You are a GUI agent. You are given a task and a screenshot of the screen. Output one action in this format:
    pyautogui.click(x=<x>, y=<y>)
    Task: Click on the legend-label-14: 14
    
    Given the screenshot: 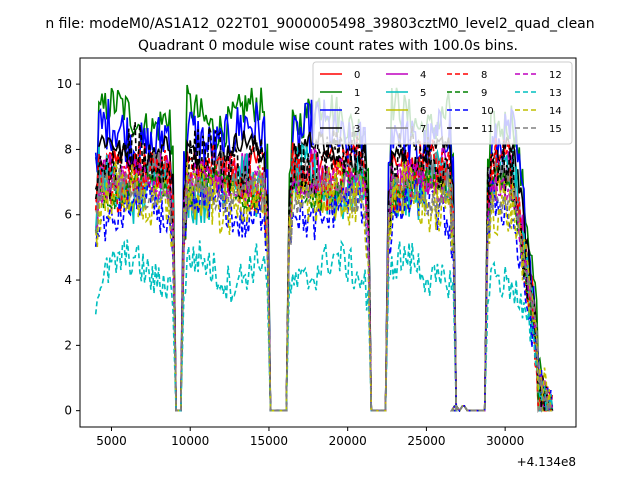 What is the action you would take?
    pyautogui.click(x=555, y=111)
    